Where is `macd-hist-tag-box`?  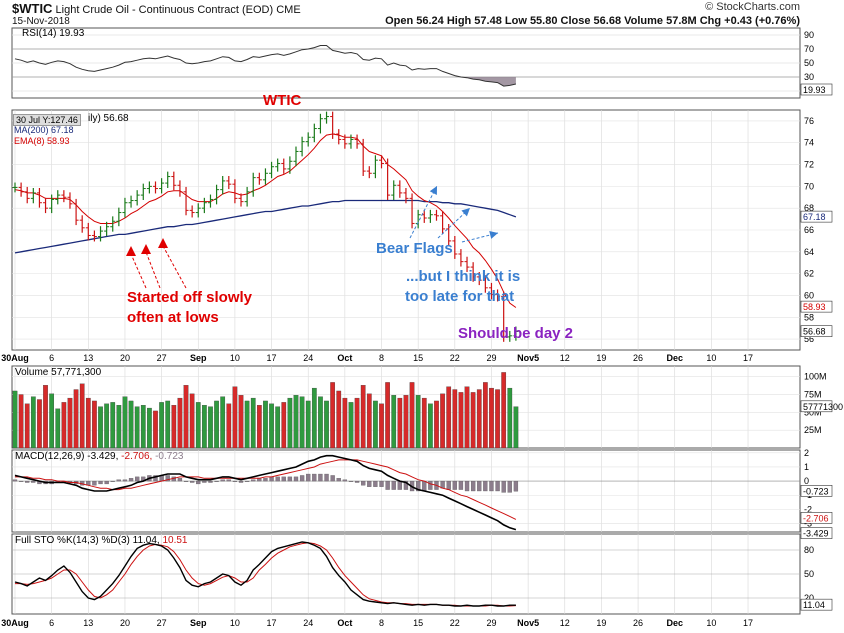 macd-hist-tag-box is located at coordinates (816, 491).